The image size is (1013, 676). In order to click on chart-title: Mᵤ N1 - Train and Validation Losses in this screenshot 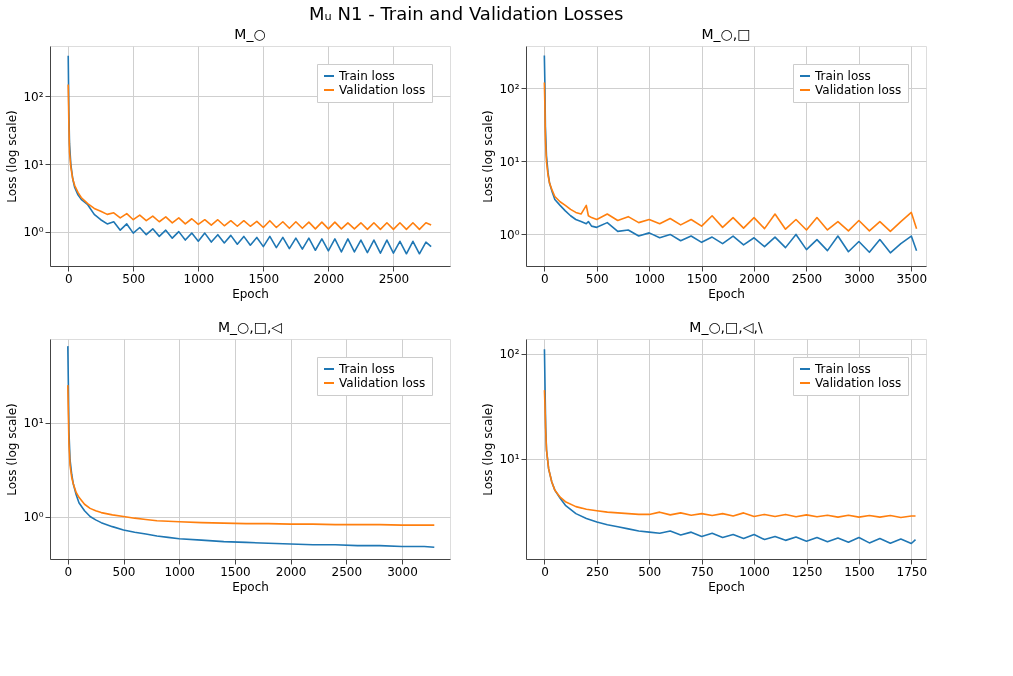, I will do `click(466, 13)`.